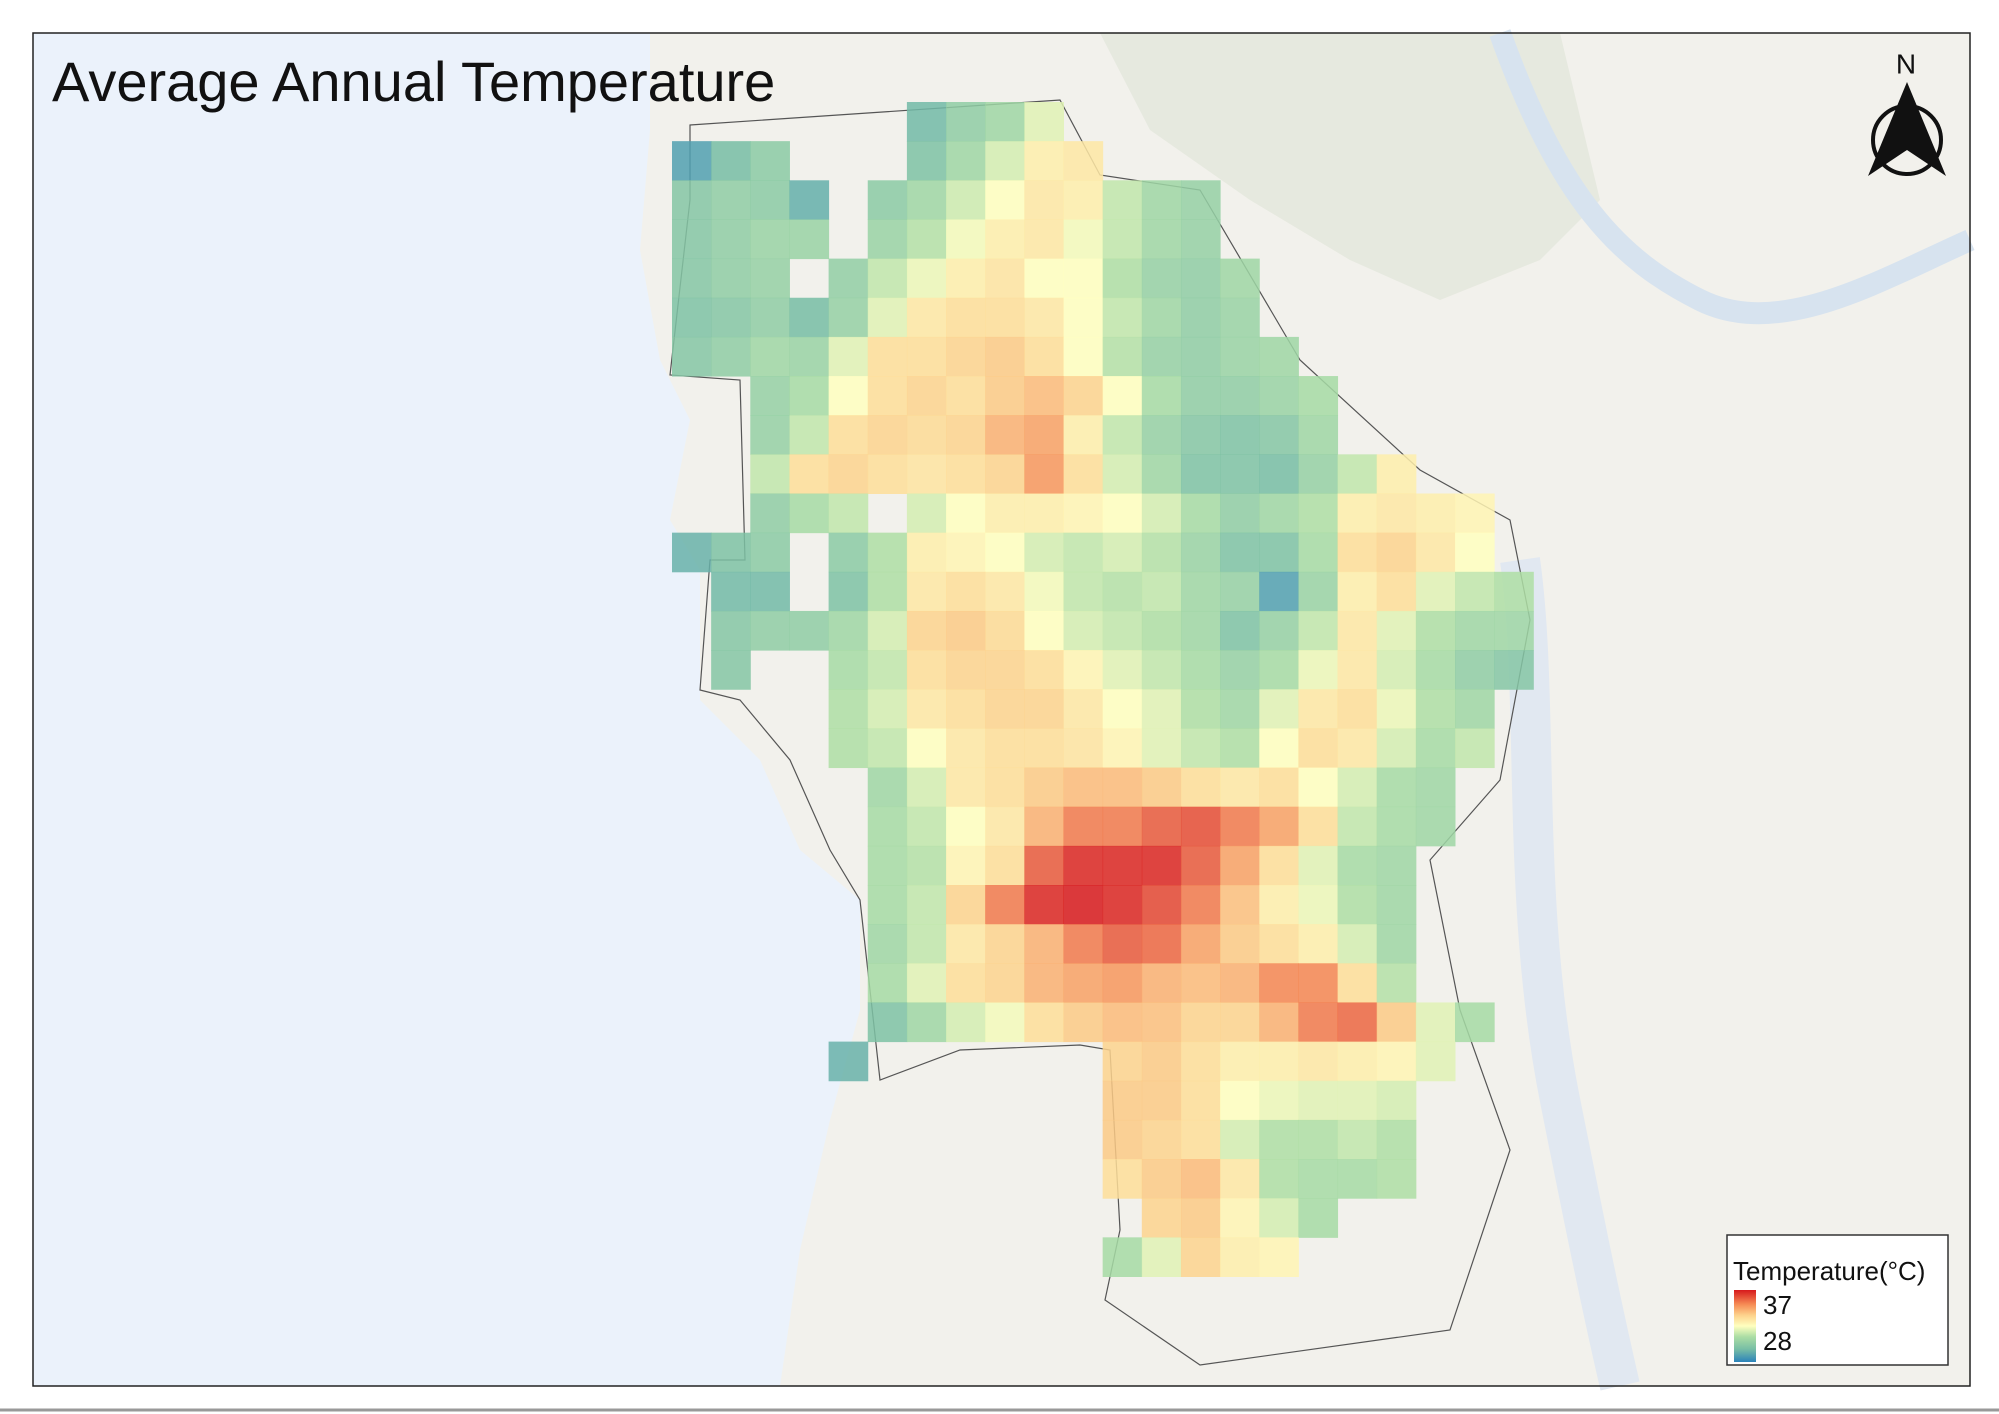 The height and width of the screenshot is (1414, 1999). I want to click on north-arrow: N, so click(1907, 112).